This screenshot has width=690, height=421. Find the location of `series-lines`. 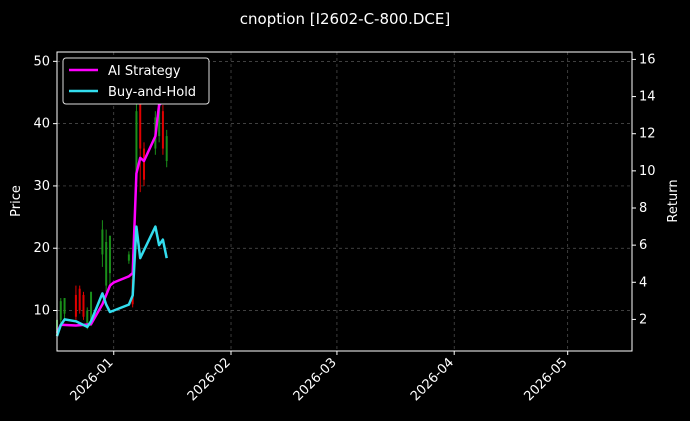

series-lines is located at coordinates (111, 213).